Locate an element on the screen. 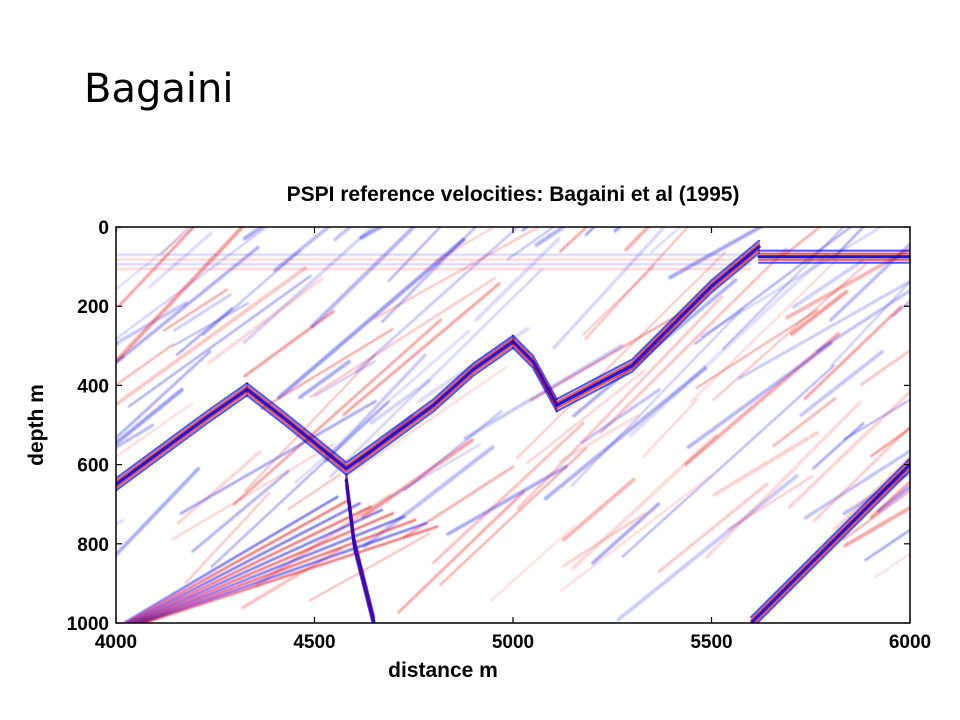 The width and height of the screenshot is (960, 720). x-tick-label: 6000 is located at coordinates (910, 642).